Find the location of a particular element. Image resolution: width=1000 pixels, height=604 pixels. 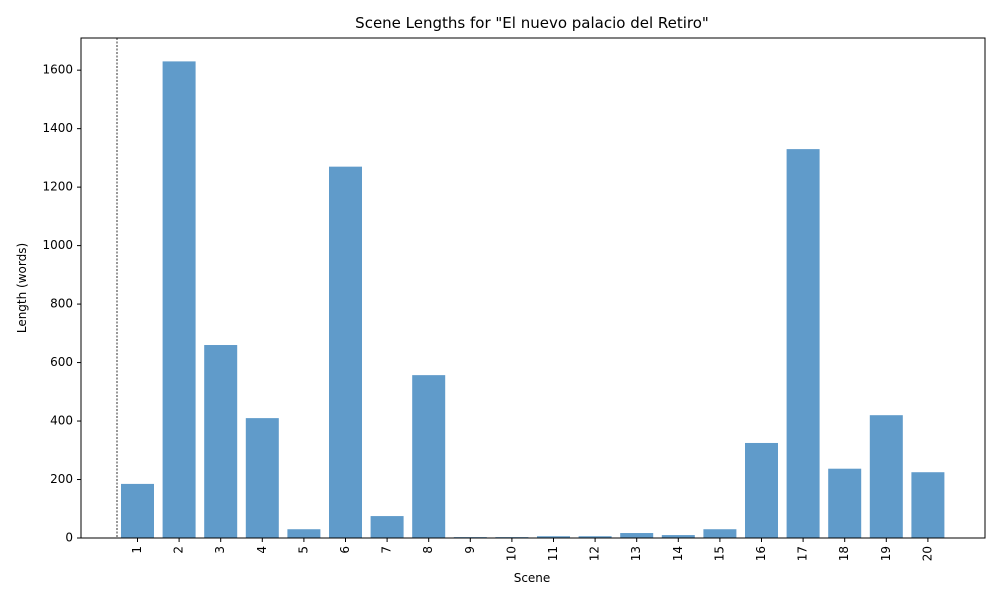

x-tick-label: 9 is located at coordinates (470, 550).